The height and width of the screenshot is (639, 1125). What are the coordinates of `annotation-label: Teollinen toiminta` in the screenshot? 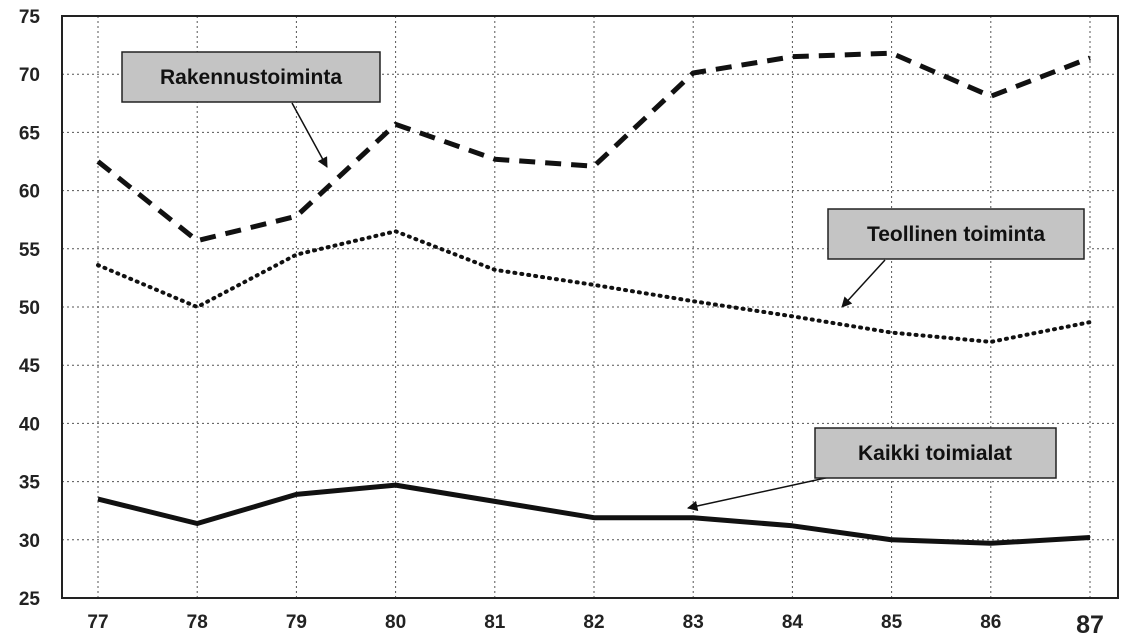 It's located at (956, 234).